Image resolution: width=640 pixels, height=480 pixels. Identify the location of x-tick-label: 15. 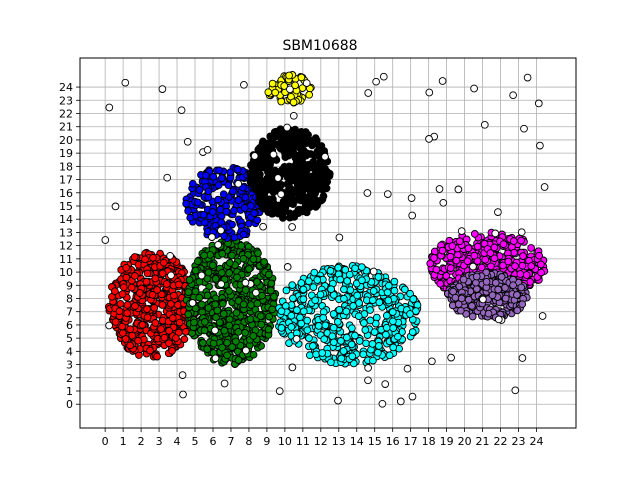
(375, 441).